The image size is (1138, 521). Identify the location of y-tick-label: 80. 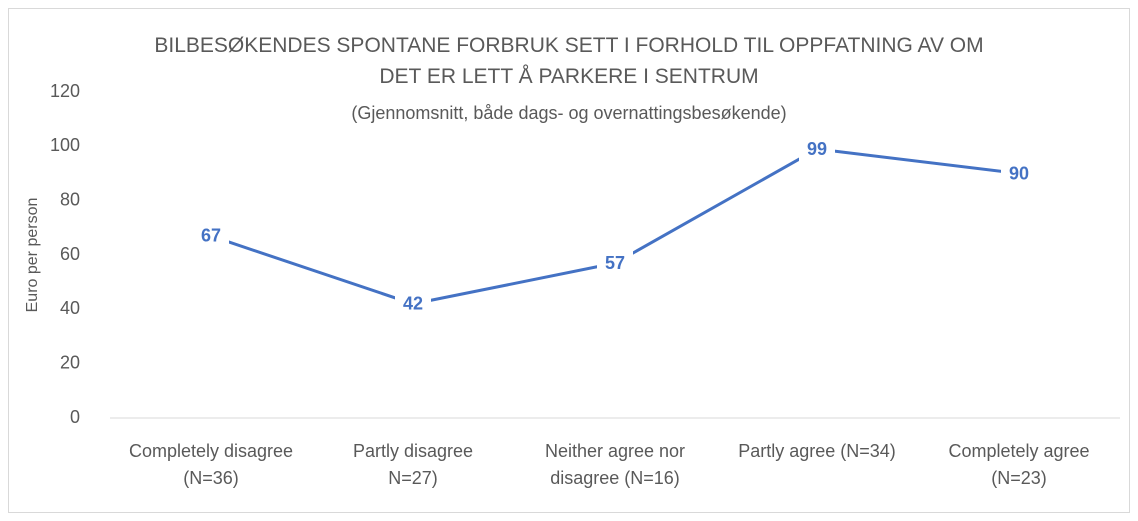
(70, 199).